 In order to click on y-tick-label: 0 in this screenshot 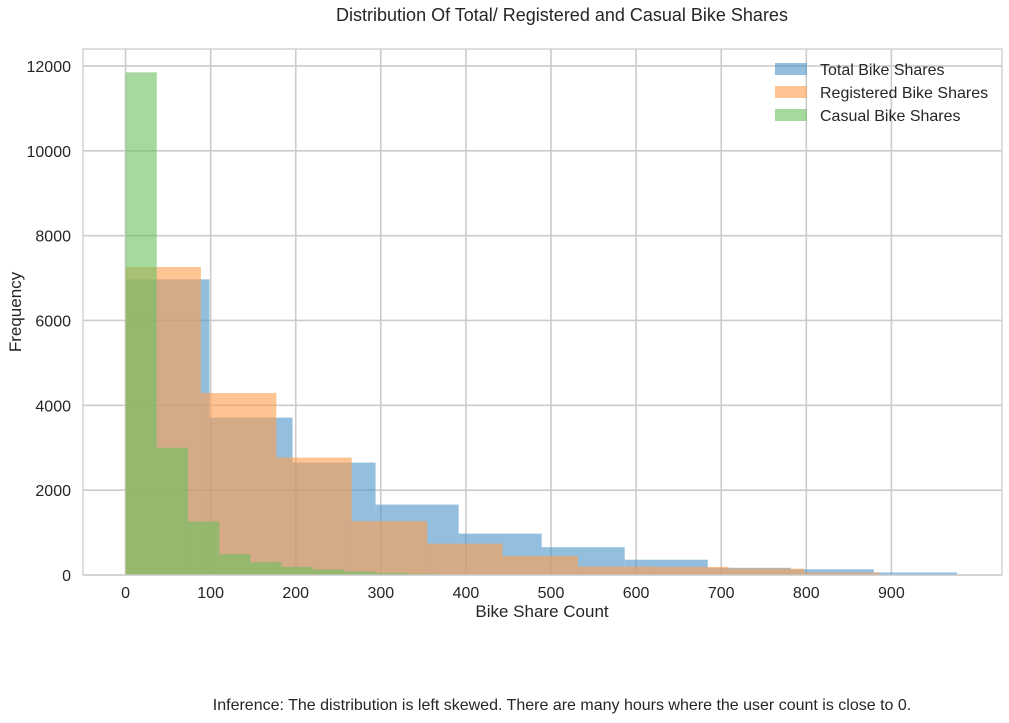, I will do `click(66, 576)`.